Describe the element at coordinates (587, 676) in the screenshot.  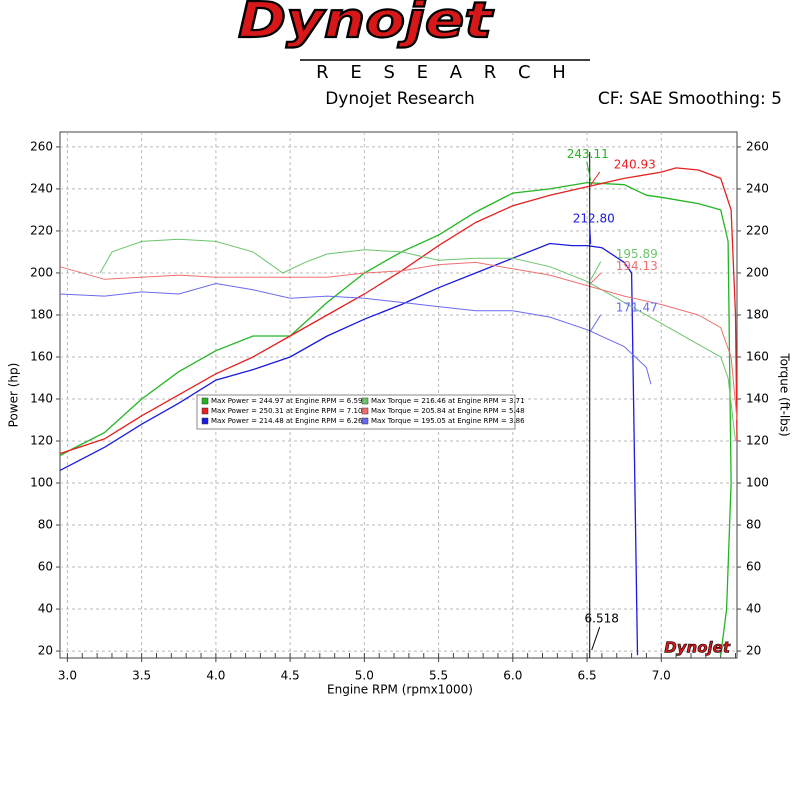
I see `x-tick-label: 6.5` at that location.